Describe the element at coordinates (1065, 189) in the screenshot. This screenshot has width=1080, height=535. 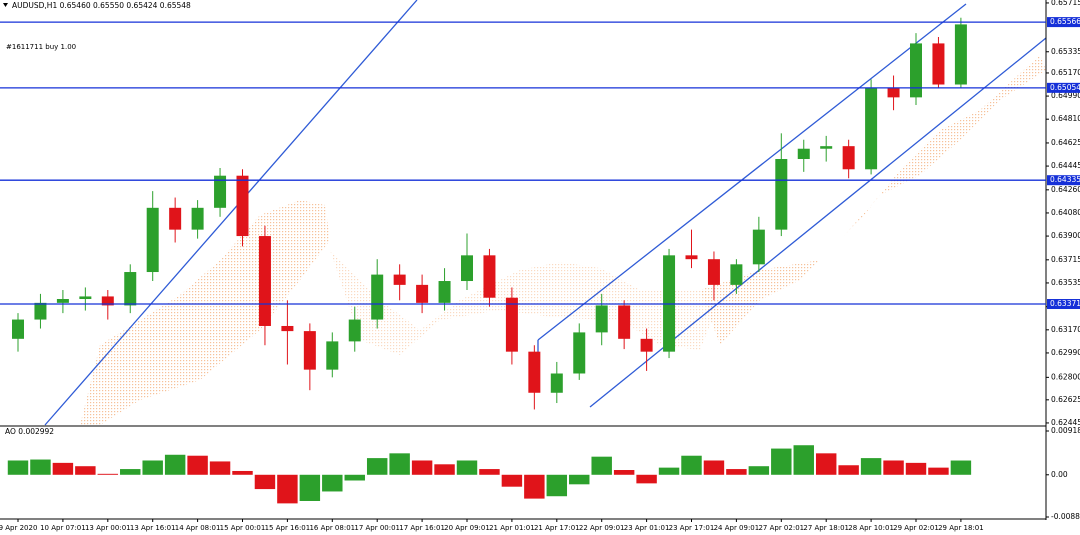
I see `y-tick-label: 0.64260` at that location.